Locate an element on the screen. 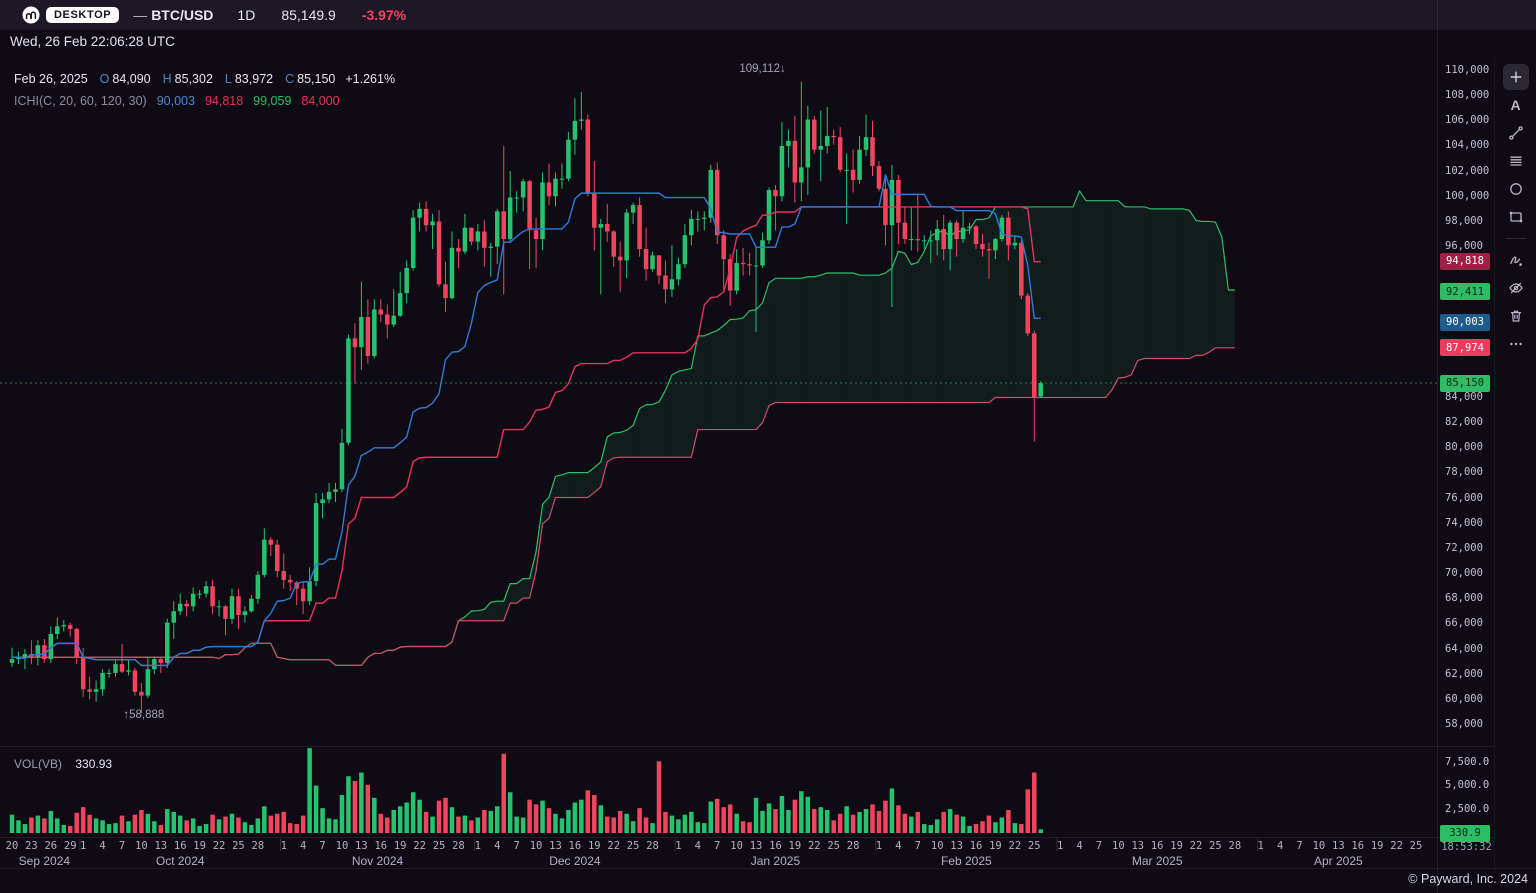  volume-legend: VOL(VB) 330.93 is located at coordinates (63, 764).